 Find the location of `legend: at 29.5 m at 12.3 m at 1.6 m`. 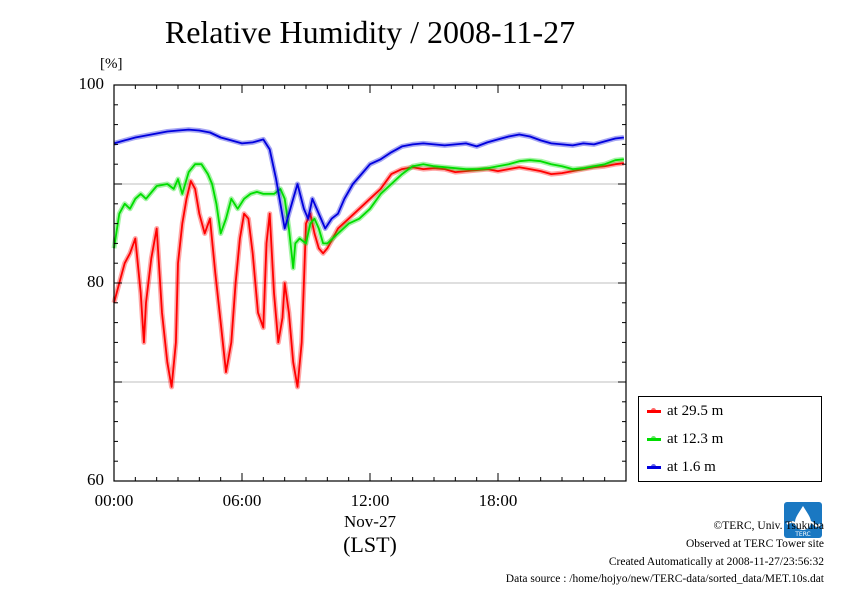

legend: at 29.5 m at 12.3 m at 1.6 m is located at coordinates (730, 439).